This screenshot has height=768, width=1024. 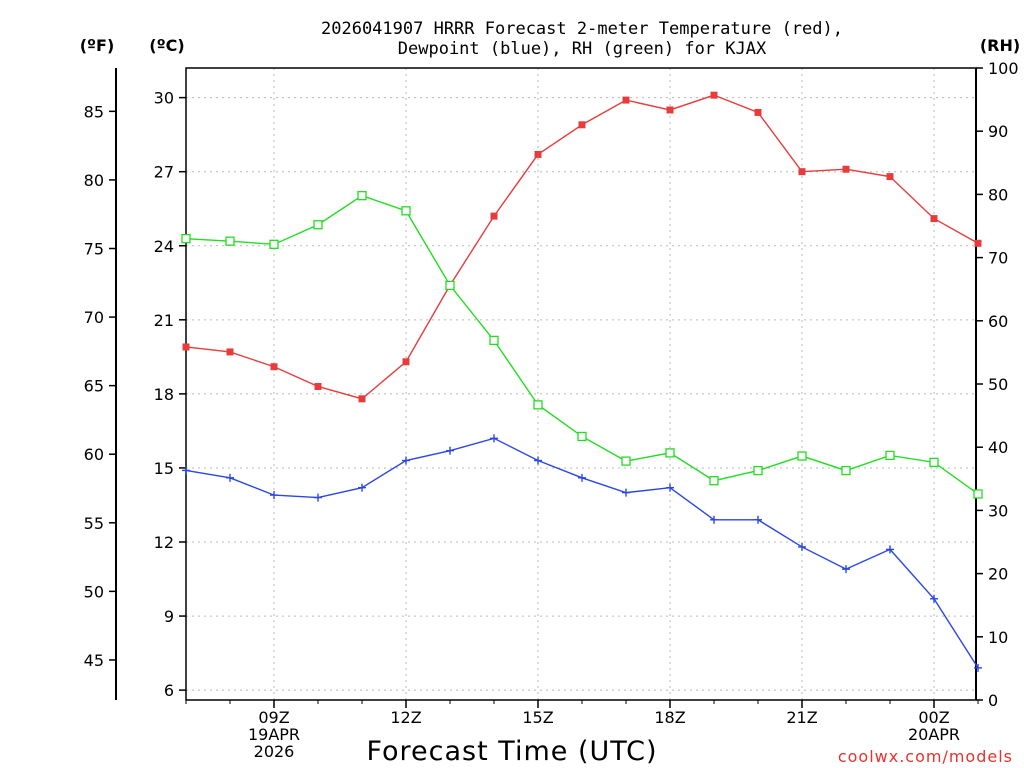 I want to click on x-tick-label: 15Z, so click(x=537, y=717).